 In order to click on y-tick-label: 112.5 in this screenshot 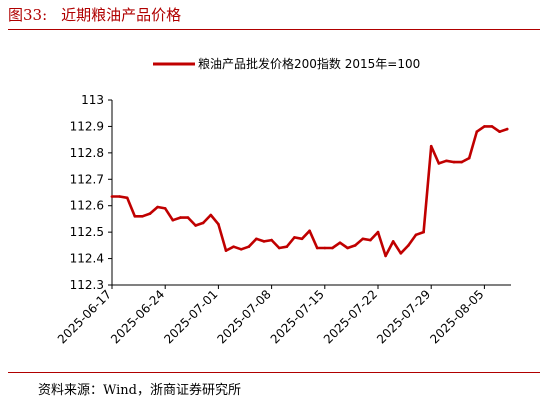, I will do `click(87, 232)`.